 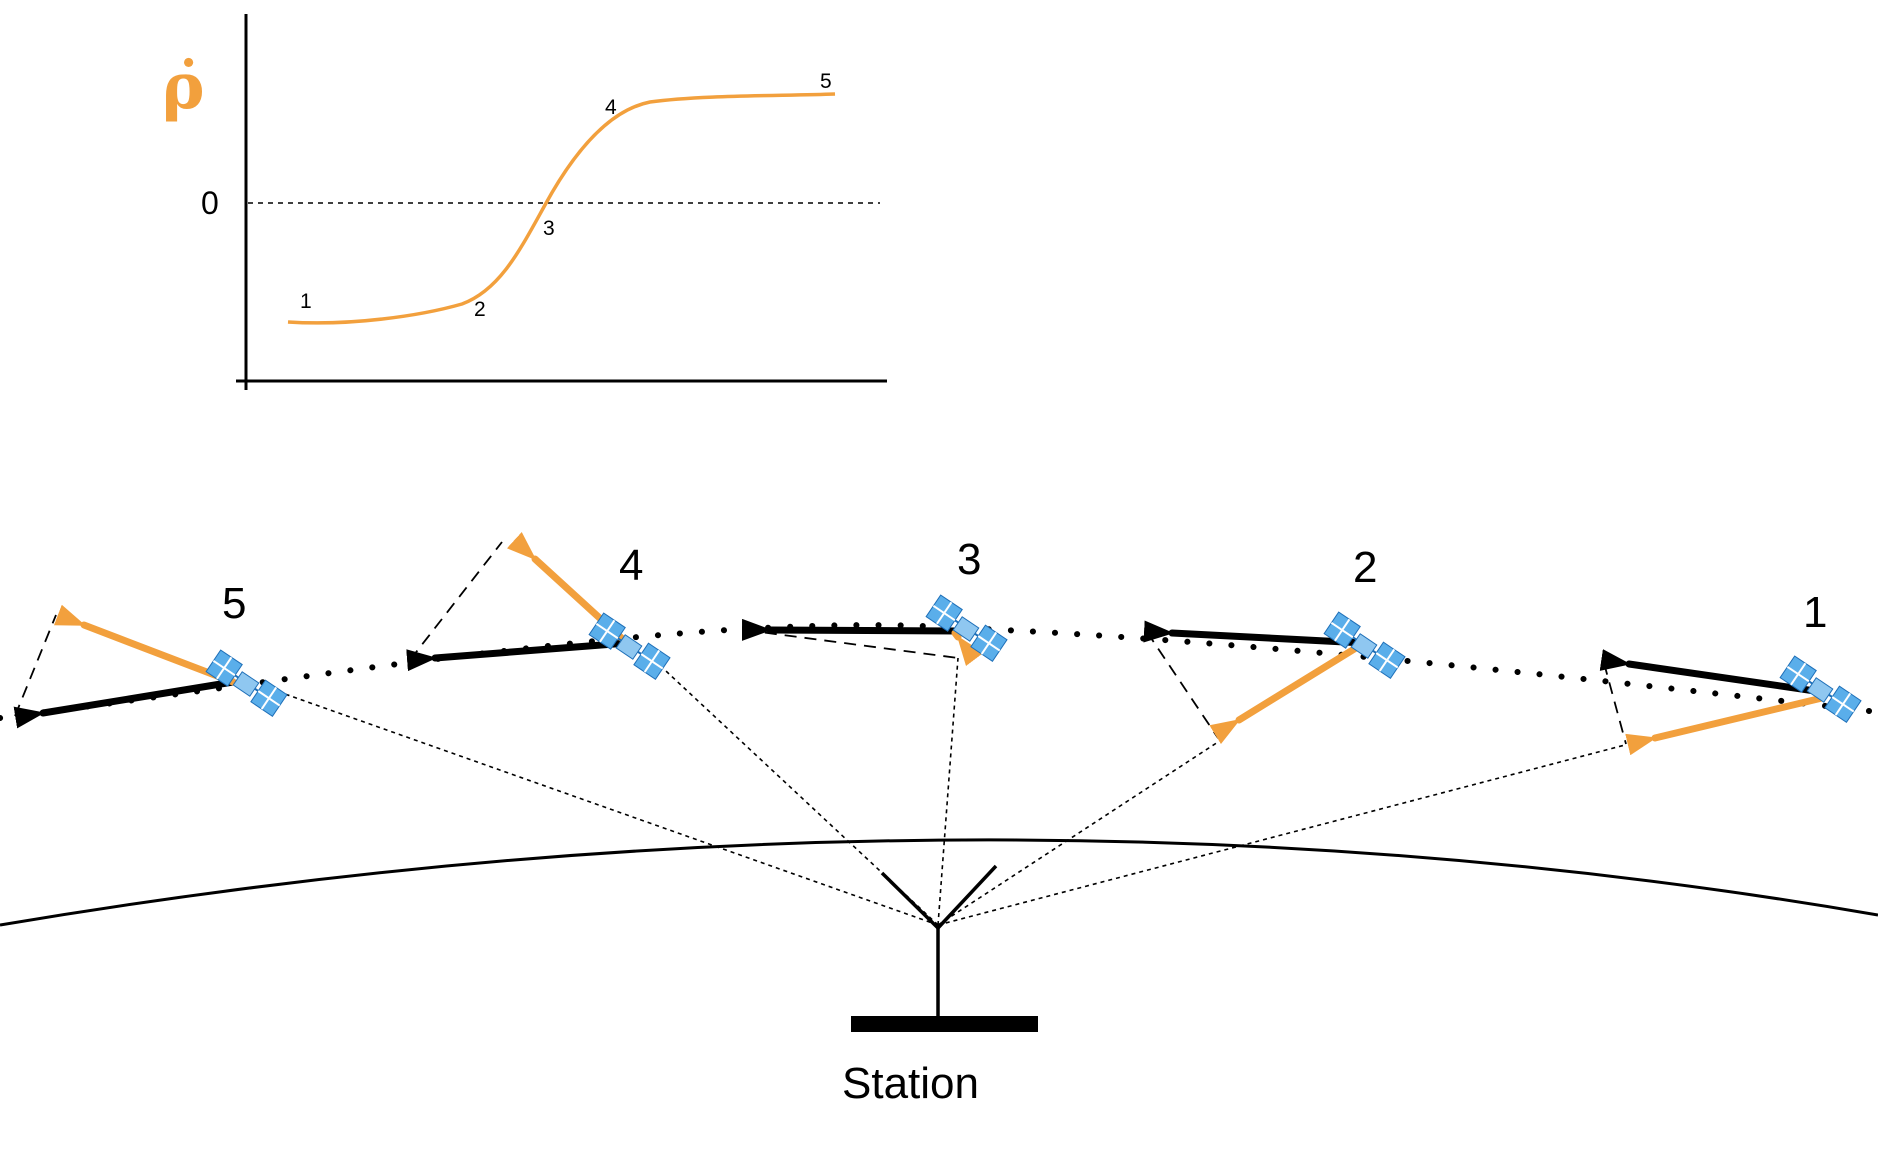 I want to click on satellite-label-3: 3, so click(x=969, y=559).